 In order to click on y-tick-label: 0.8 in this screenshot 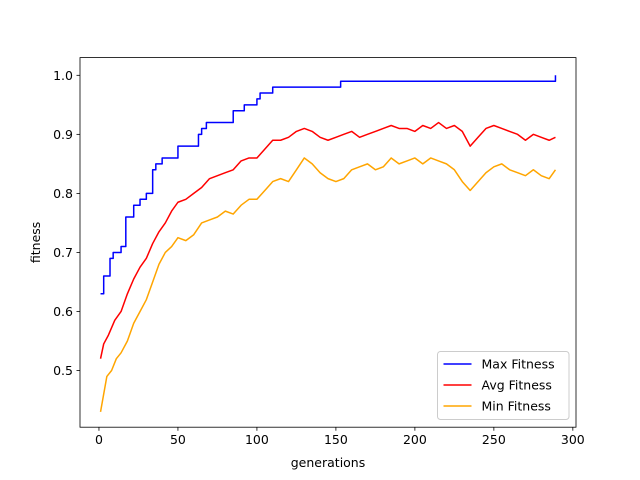, I will do `click(63, 193)`.